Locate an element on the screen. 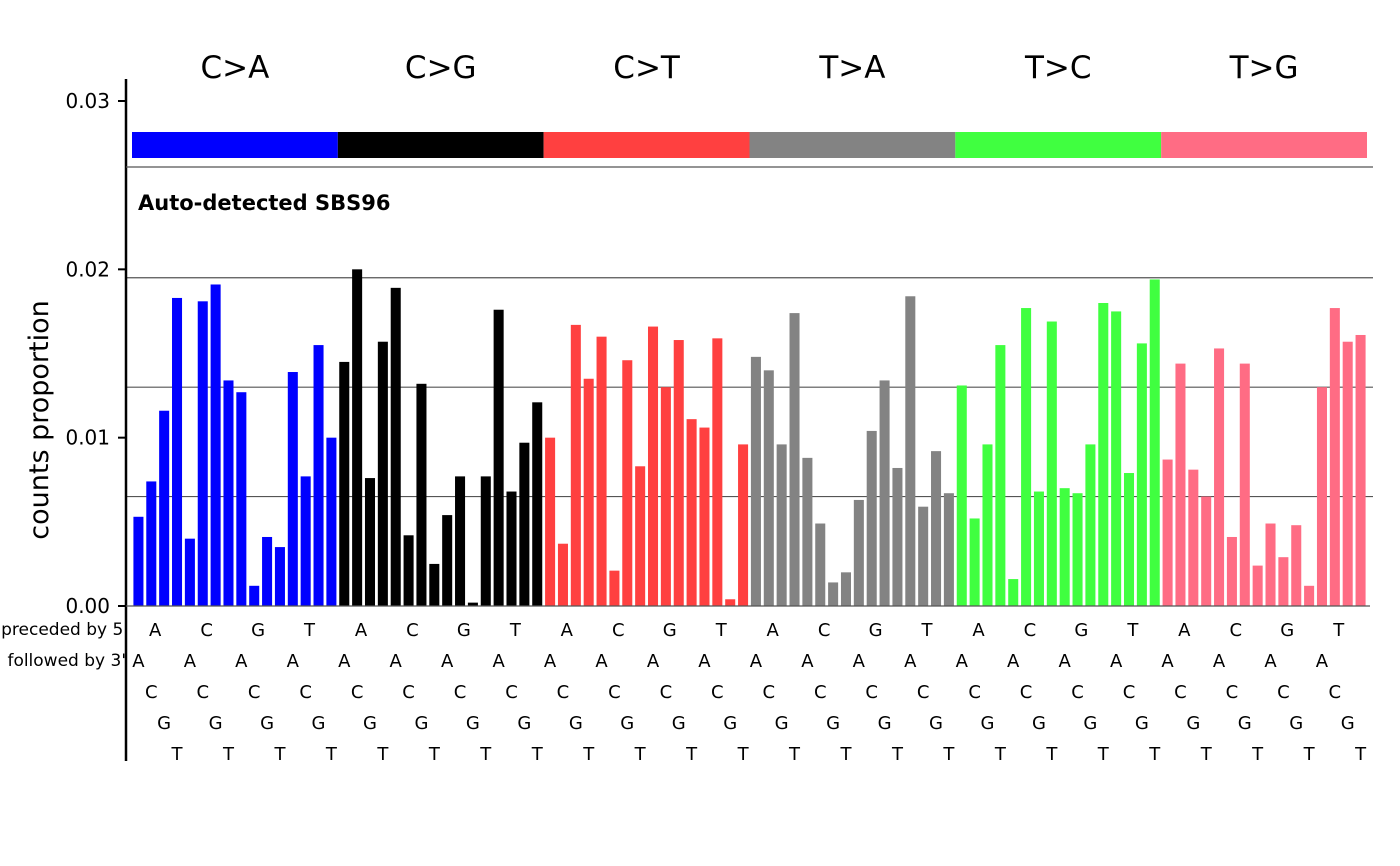 Image resolution: width=1400 pixels, height=866 pixels. y-tick-label: 0.01 is located at coordinates (87, 438).